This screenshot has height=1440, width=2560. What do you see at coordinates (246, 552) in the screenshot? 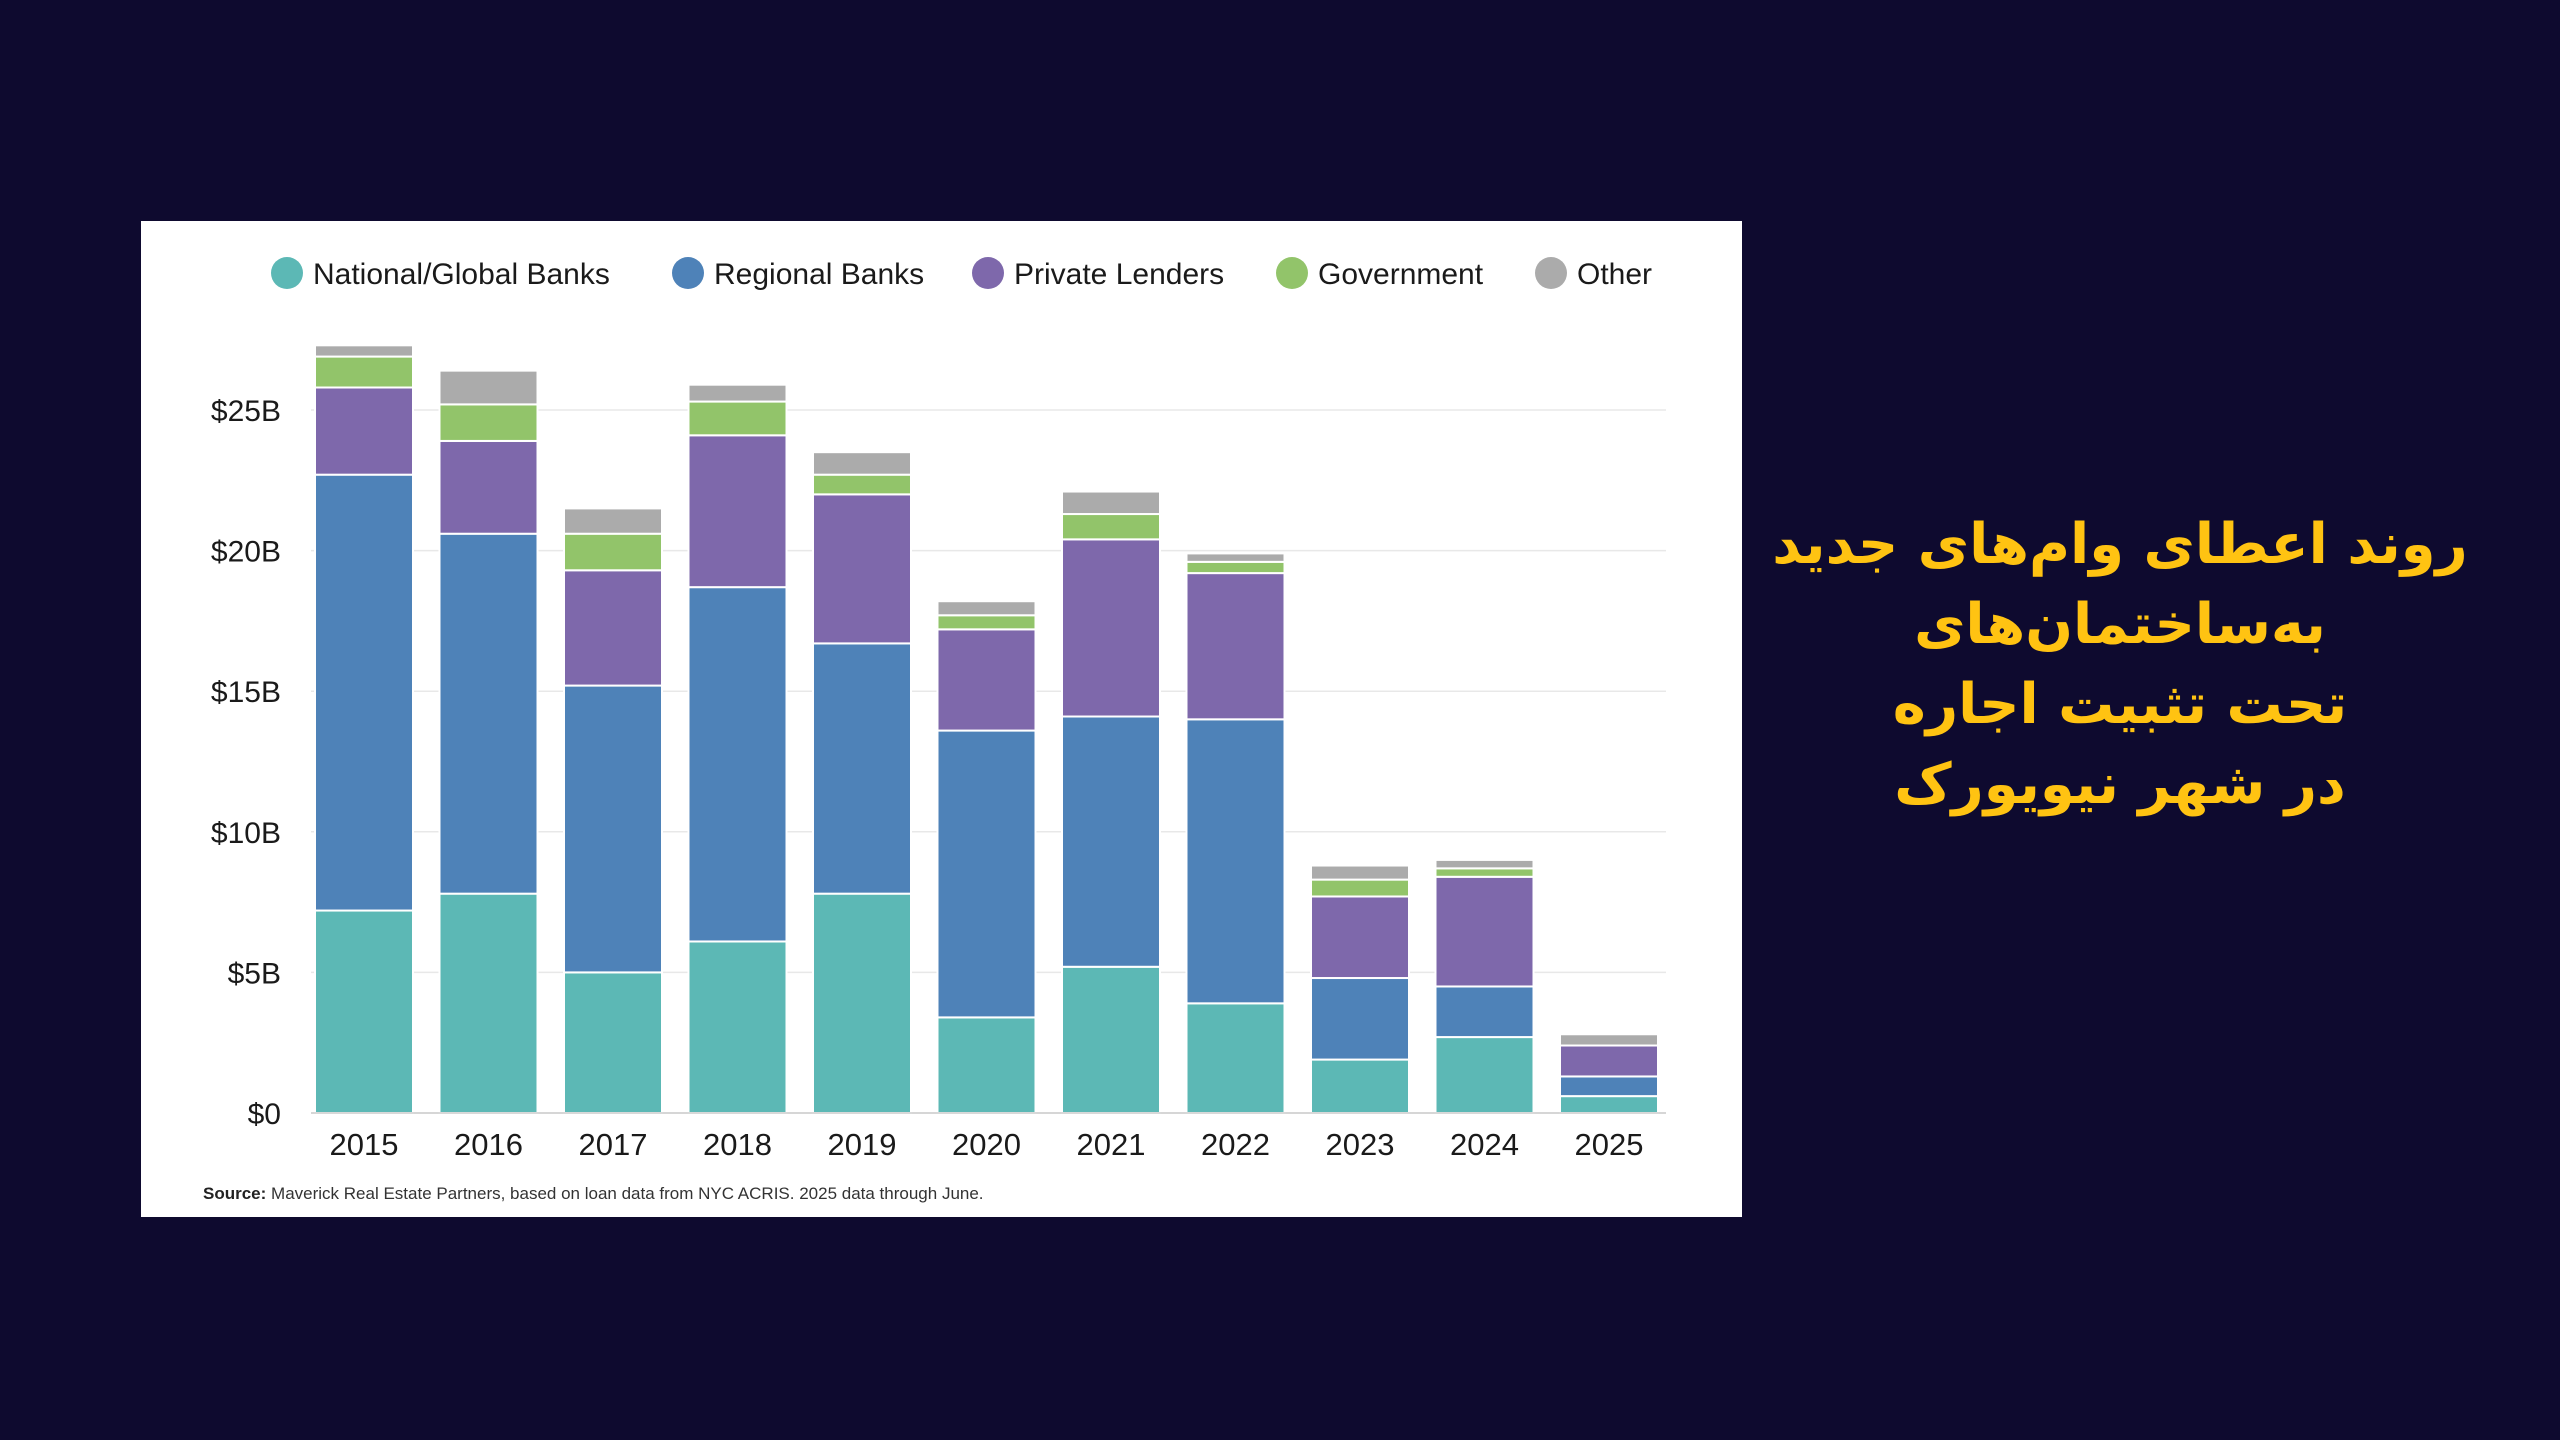
I see `y-tick-label: $20B` at bounding box center [246, 552].